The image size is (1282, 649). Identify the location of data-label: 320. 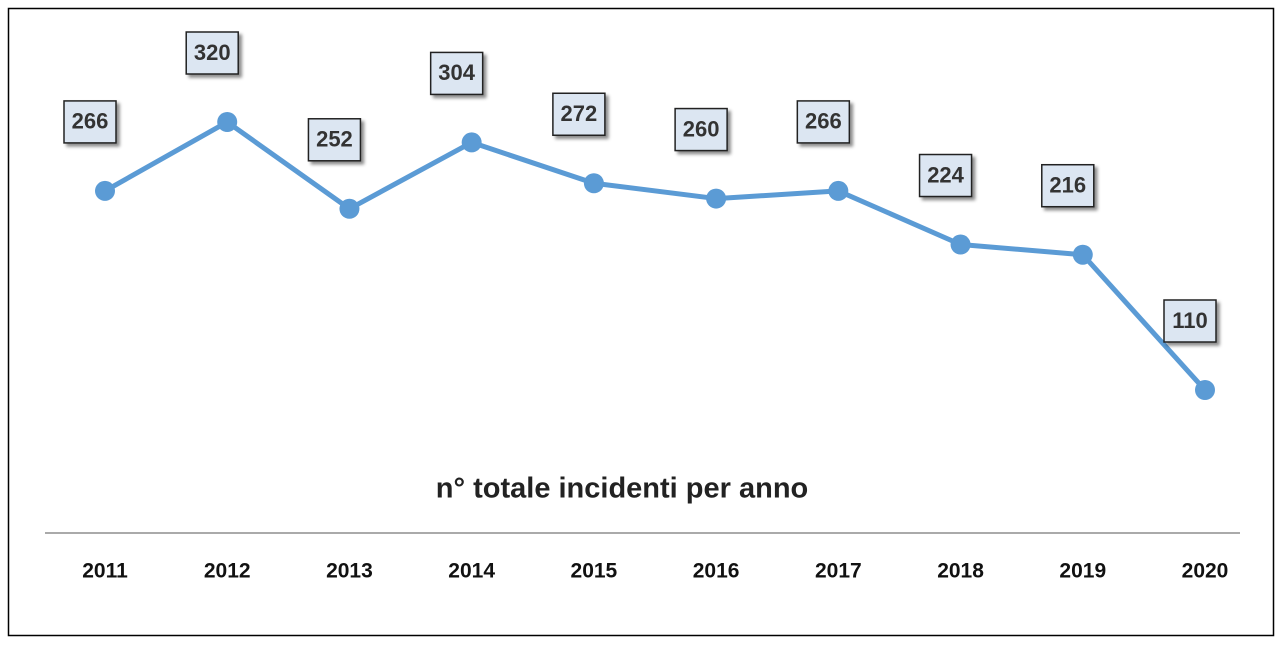
(212, 52).